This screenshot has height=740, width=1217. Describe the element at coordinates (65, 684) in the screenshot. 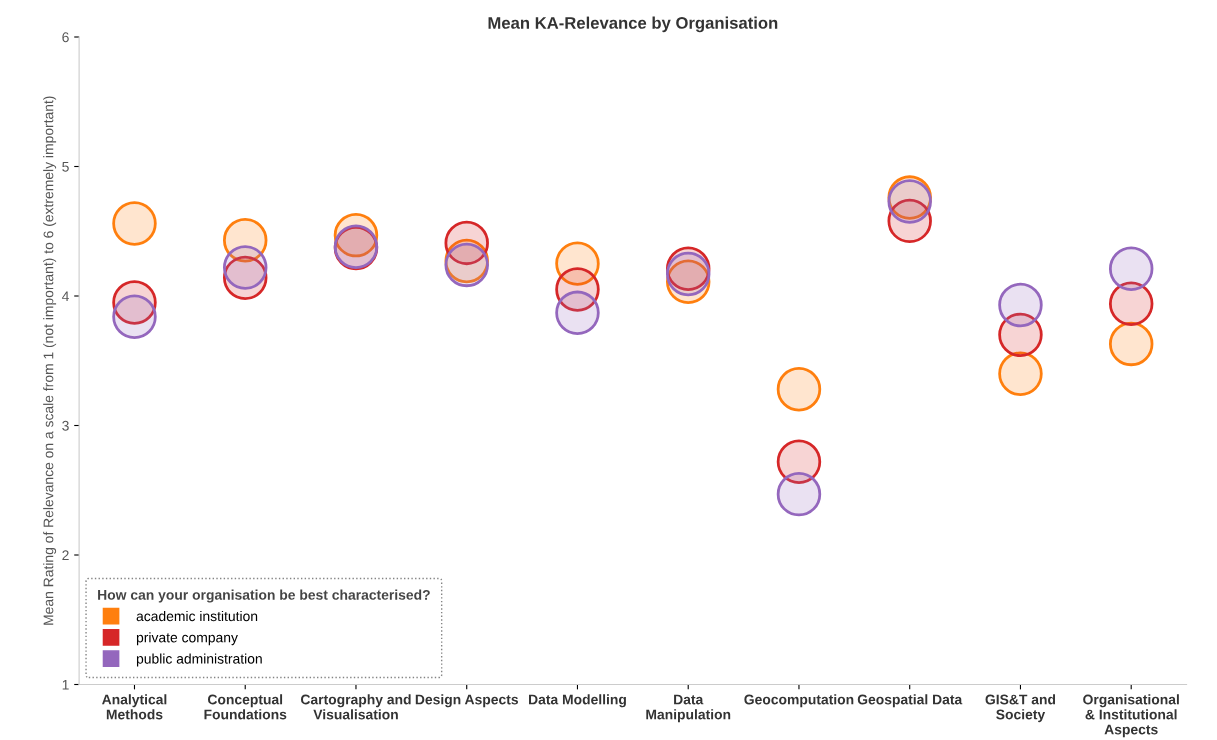

I see `y-tick-label: 1` at that location.